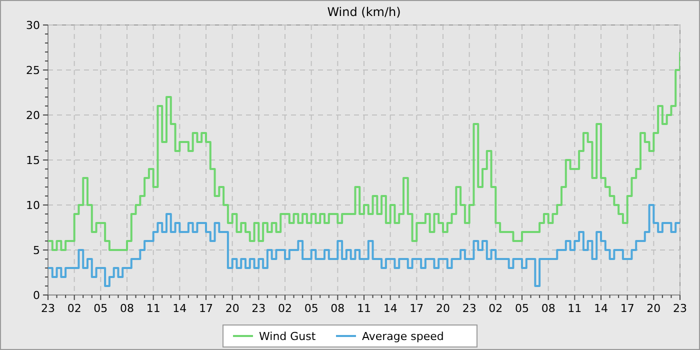 The image size is (700, 350). I want to click on chart-title: Wind (km/h), so click(364, 12).